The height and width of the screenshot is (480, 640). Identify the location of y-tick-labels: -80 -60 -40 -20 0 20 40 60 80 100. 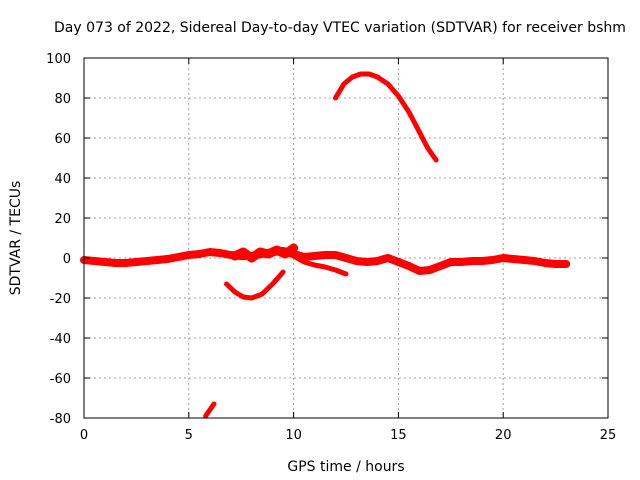
(58, 239).